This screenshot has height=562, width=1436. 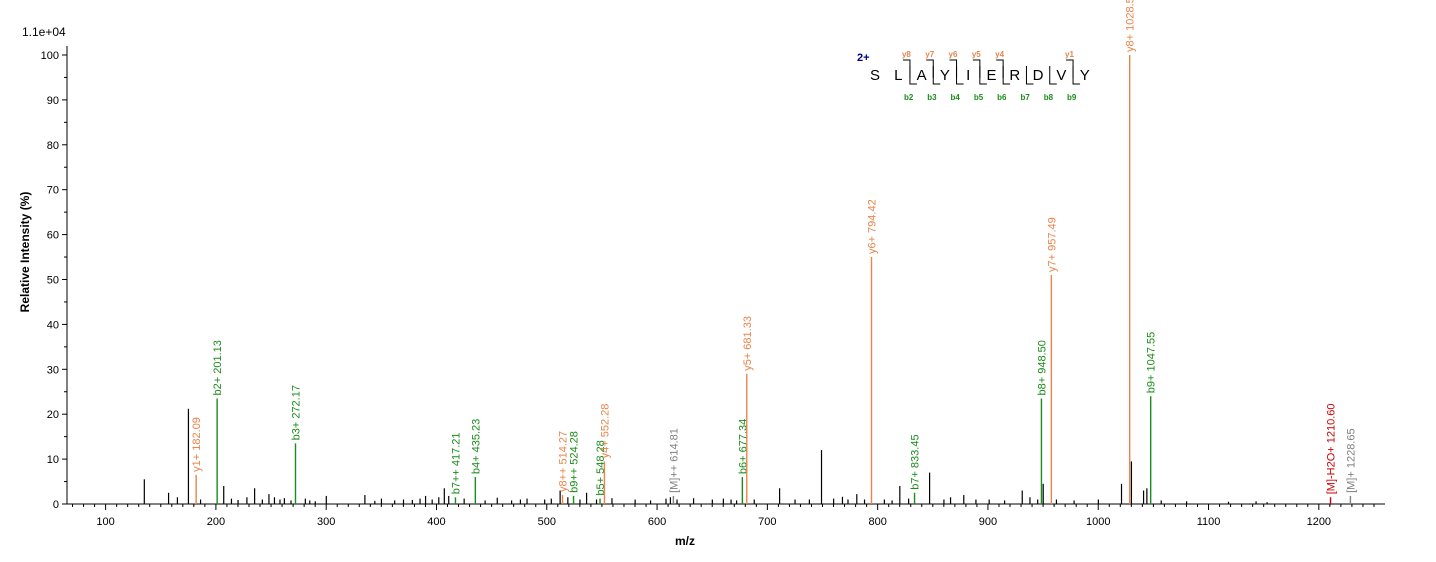 What do you see at coordinates (909, 97) in the screenshot?
I see `b-fragment-label: b2` at bounding box center [909, 97].